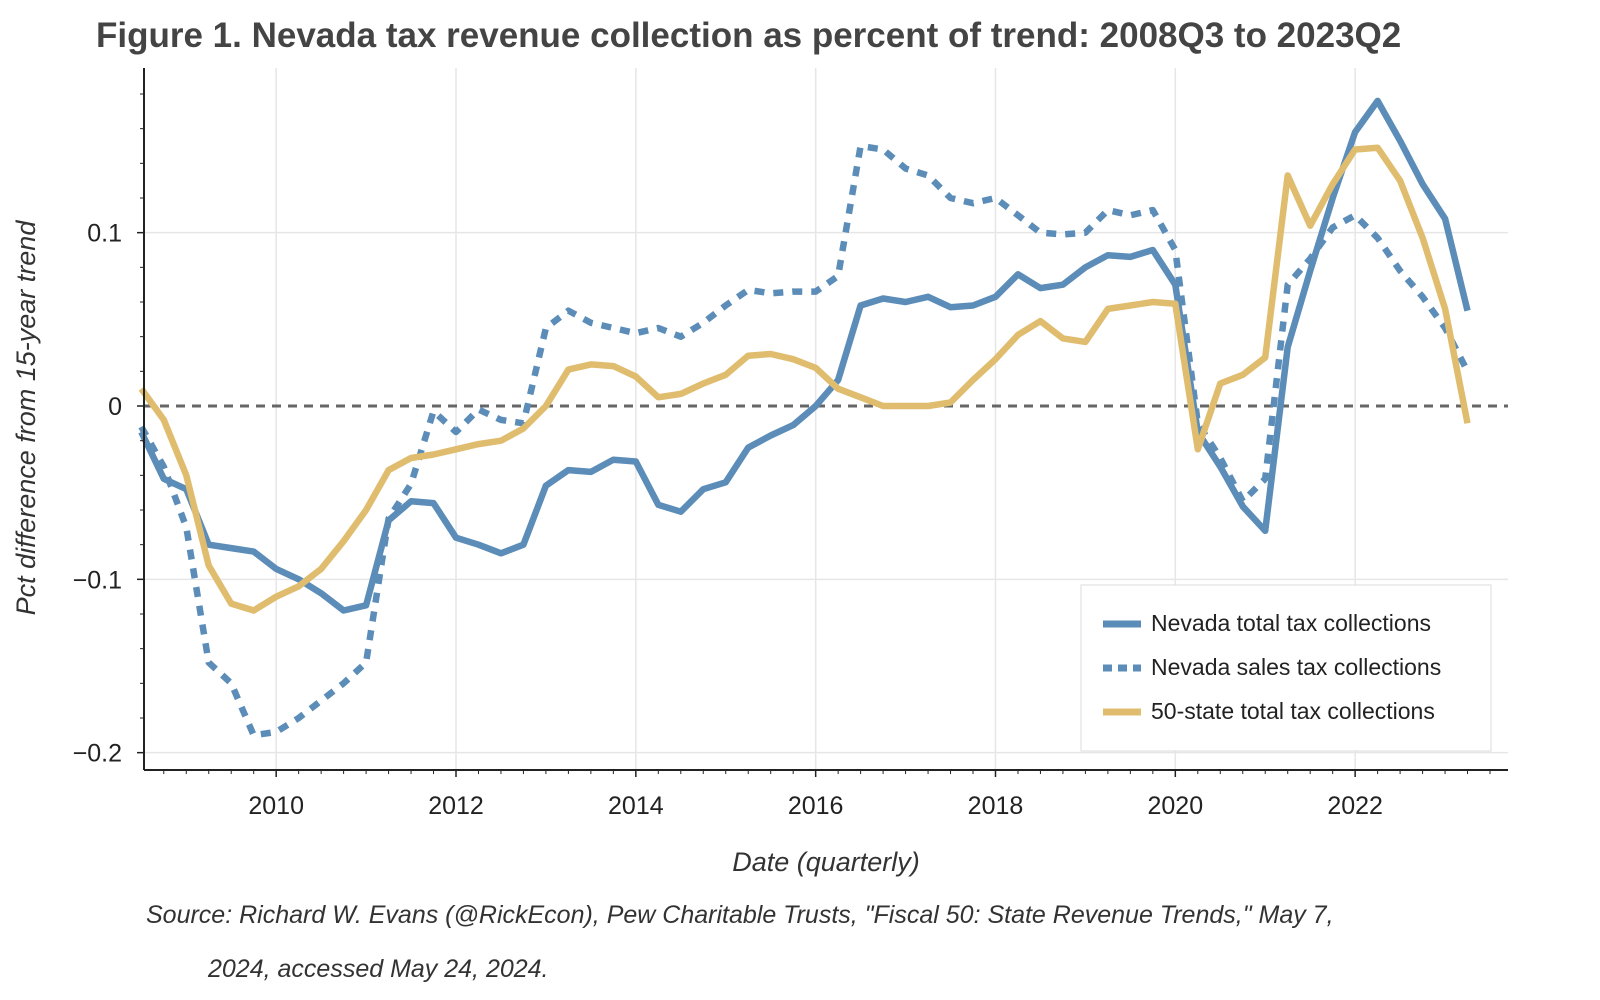 This screenshot has width=1600, height=1000. Describe the element at coordinates (816, 806) in the screenshot. I see `x-tick-label: 2016` at that location.